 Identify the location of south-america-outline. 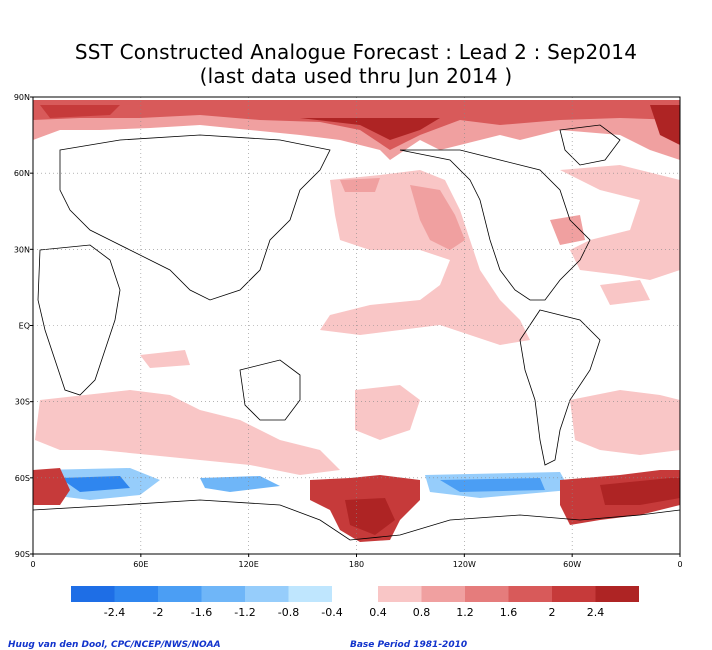
(560, 387).